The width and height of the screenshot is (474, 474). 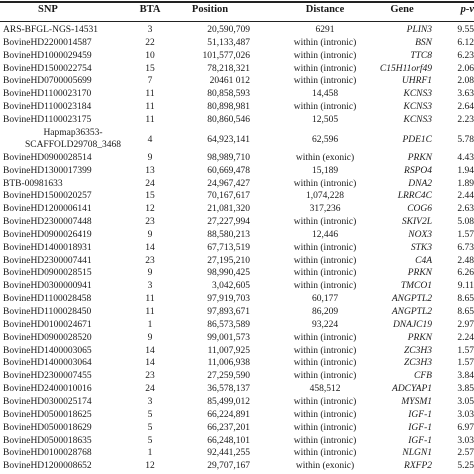 I want to click on cell-p-value: 1.94, so click(x=465, y=170).